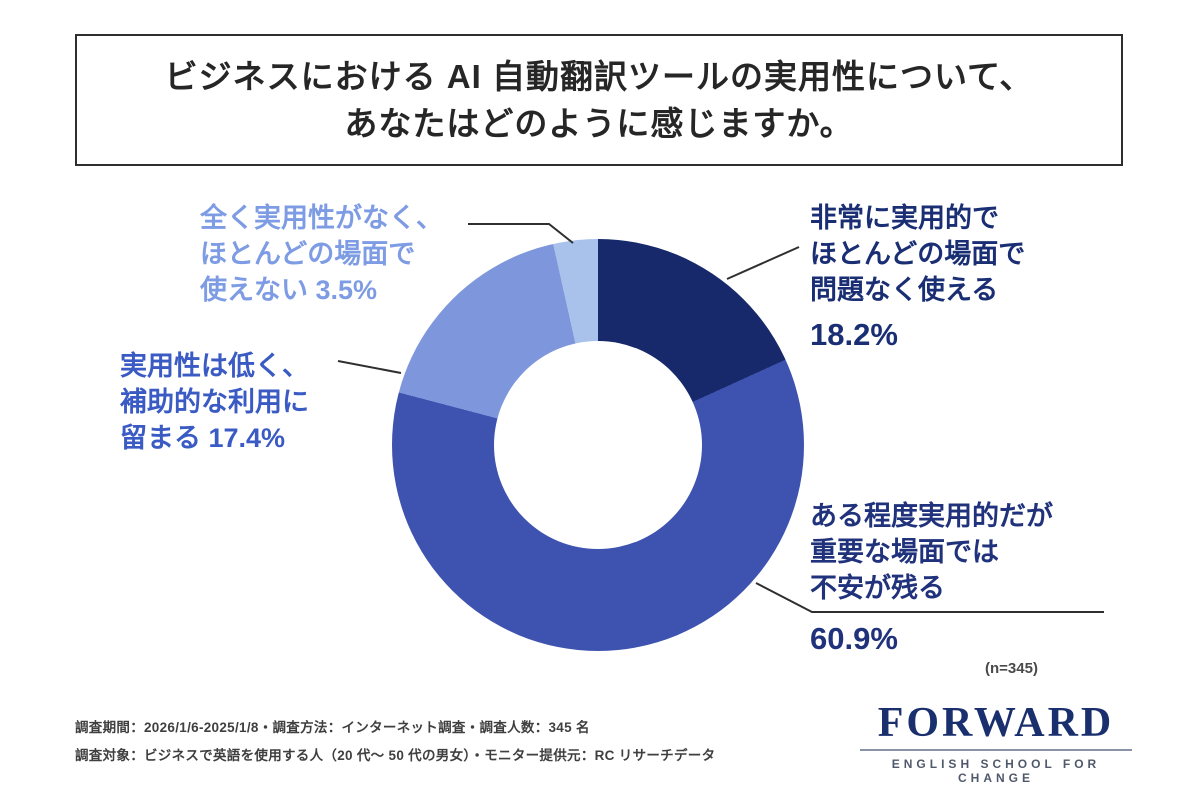 The width and height of the screenshot is (1200, 800). Describe the element at coordinates (1011, 668) in the screenshot. I see `sample-size-note: (n=345)` at that location.